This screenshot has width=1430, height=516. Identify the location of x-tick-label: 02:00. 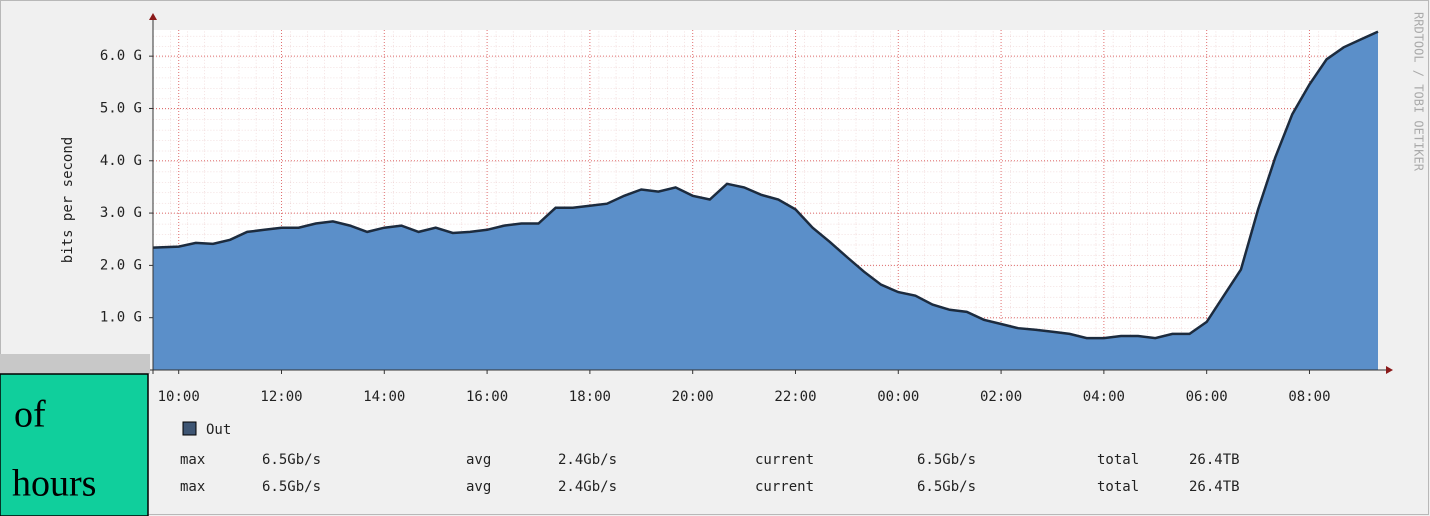
(1001, 397).